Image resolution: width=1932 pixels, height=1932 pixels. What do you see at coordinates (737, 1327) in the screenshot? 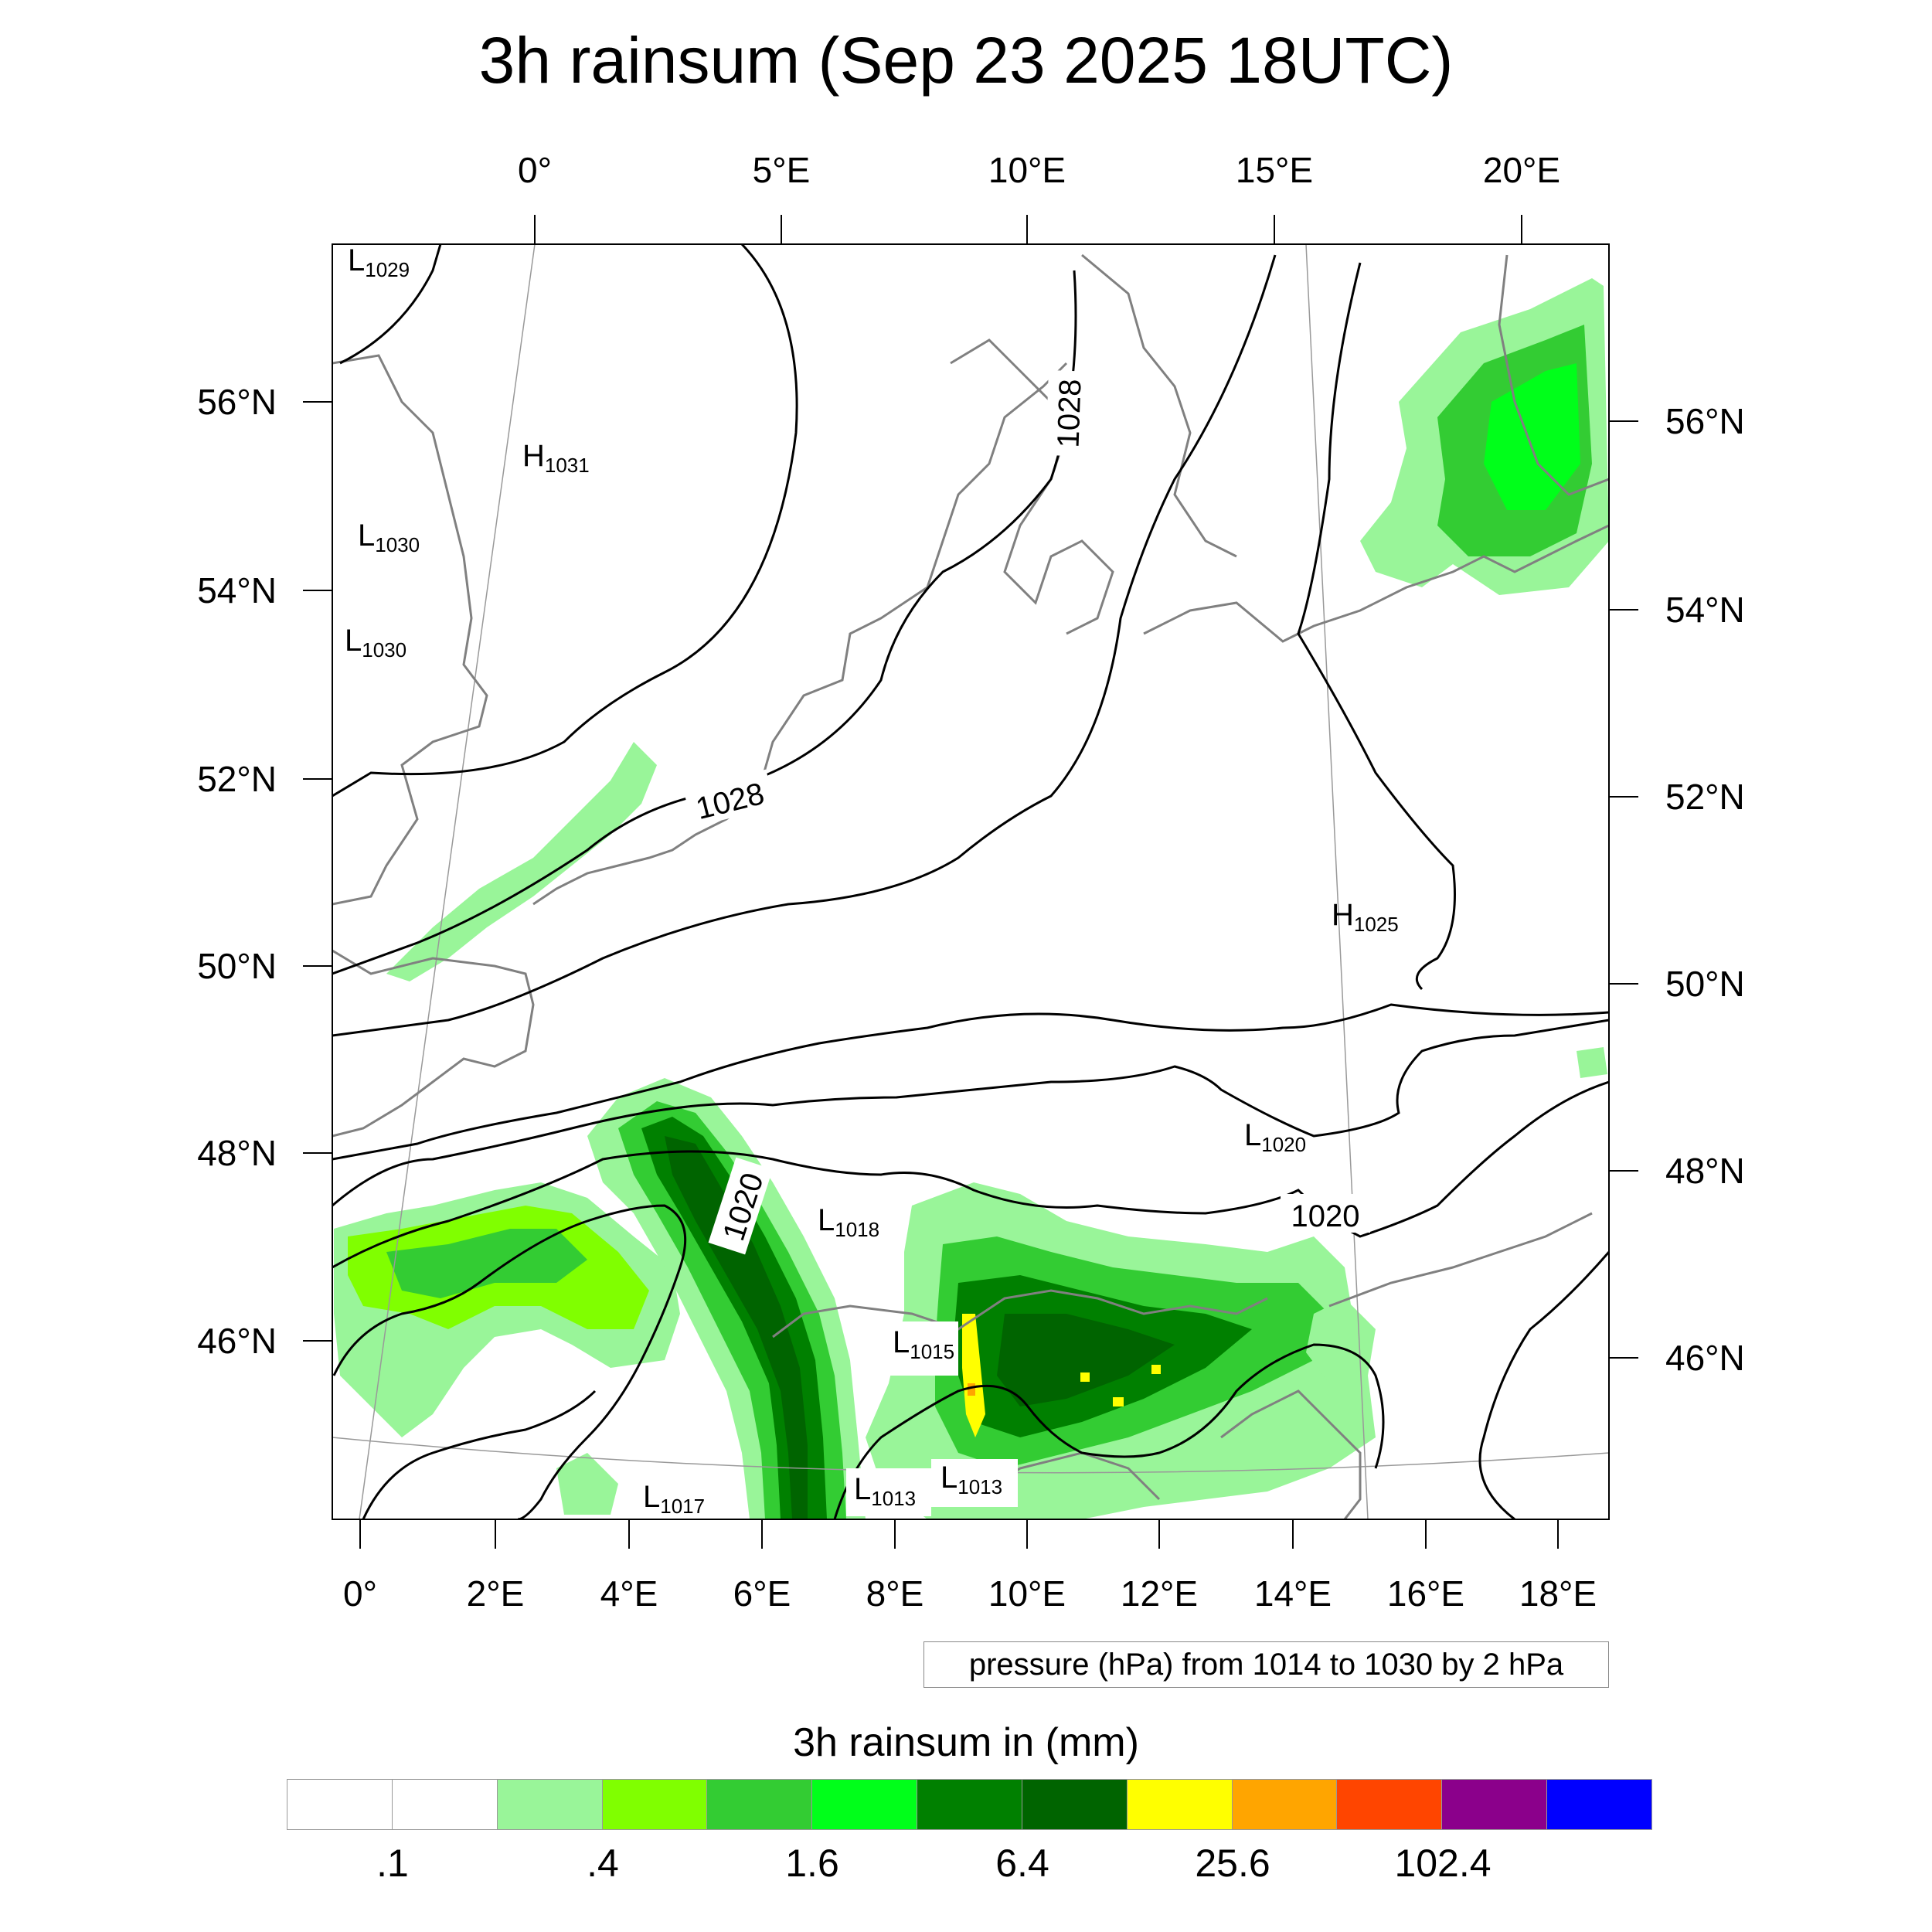
I see `rain-band-diagonal-darker` at bounding box center [737, 1327].